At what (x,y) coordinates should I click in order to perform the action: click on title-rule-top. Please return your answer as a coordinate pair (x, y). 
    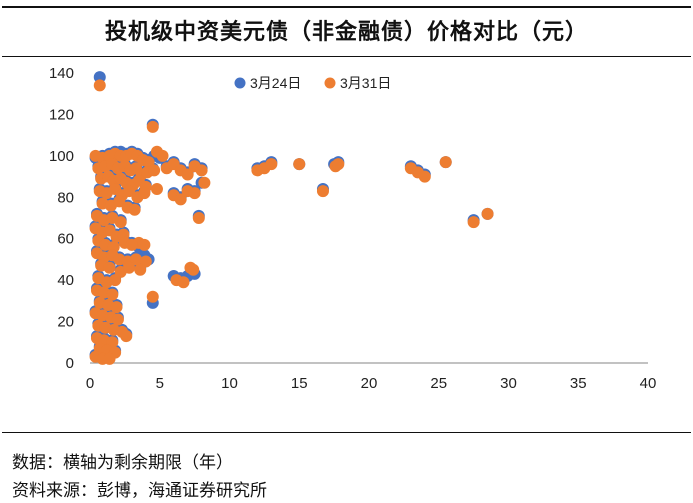
    Looking at the image, I should click on (346, 7).